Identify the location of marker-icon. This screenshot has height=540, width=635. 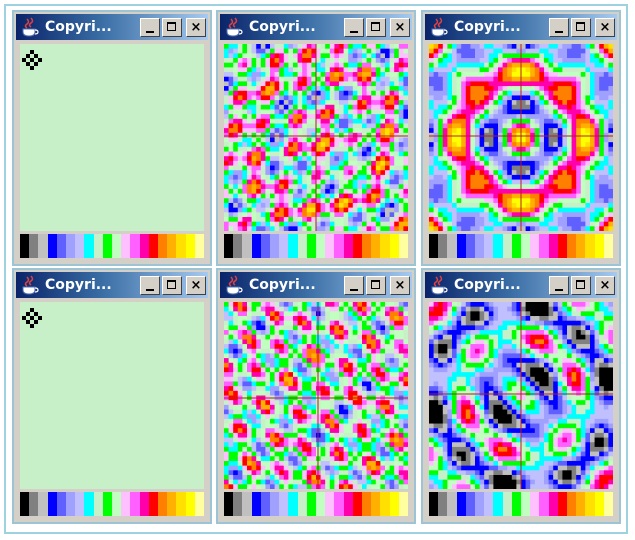
(32, 60).